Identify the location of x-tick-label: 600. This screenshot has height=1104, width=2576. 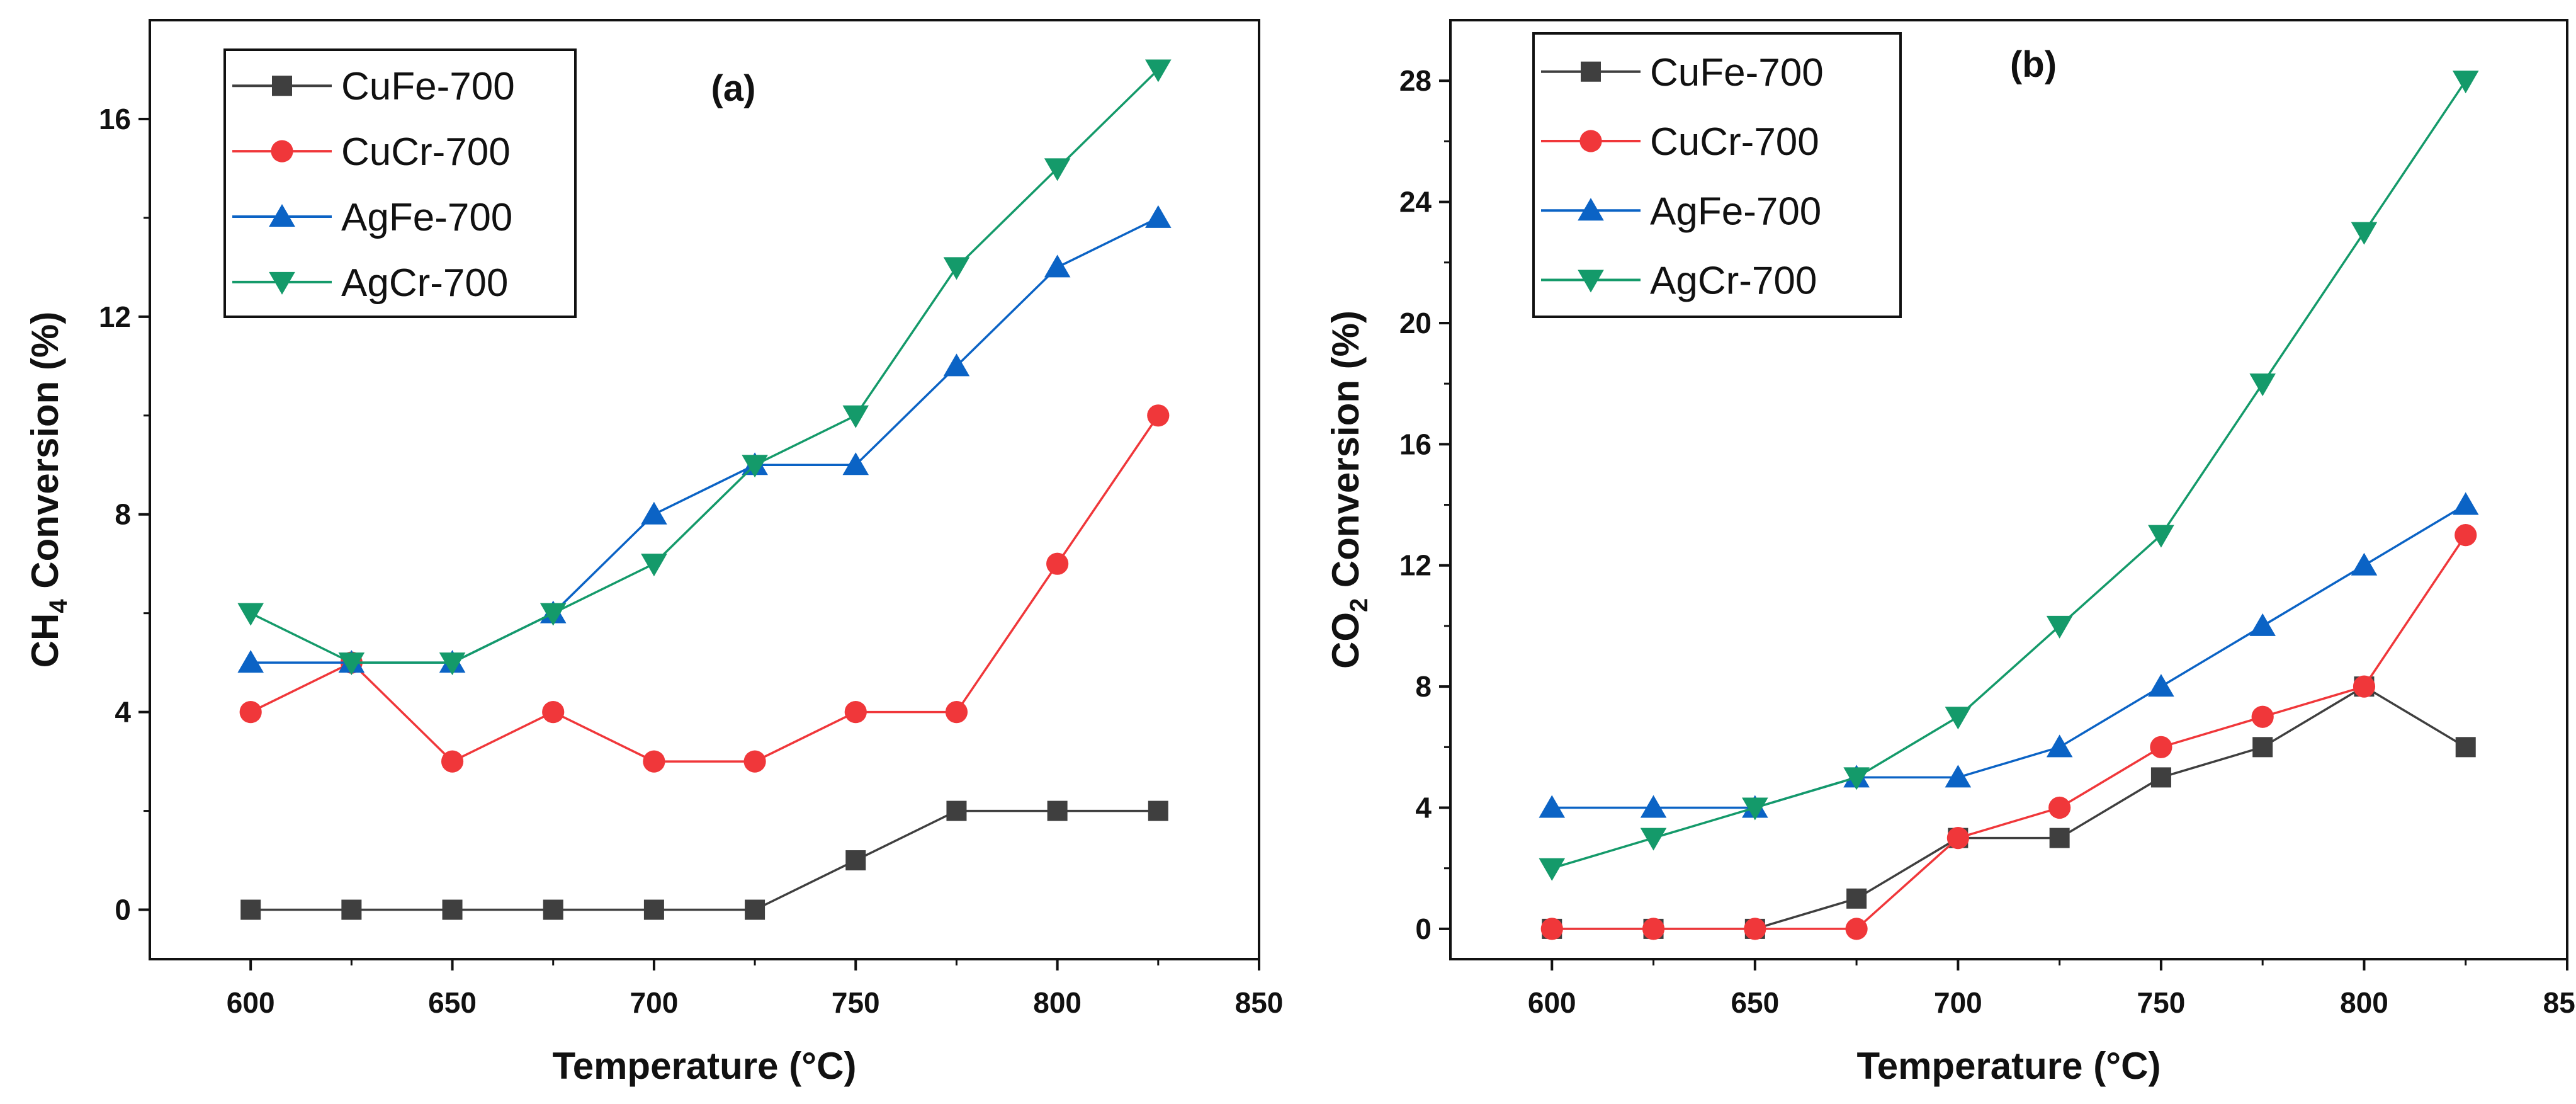
(1552, 1002).